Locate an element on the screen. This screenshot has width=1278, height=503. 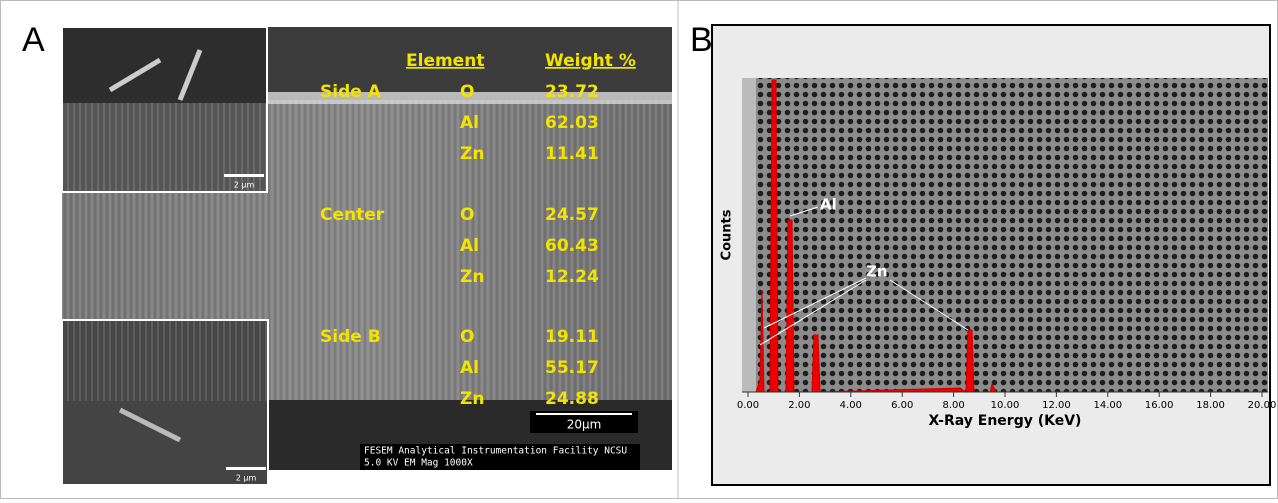
x-tick-label: 20.00 is located at coordinates (1262, 405).